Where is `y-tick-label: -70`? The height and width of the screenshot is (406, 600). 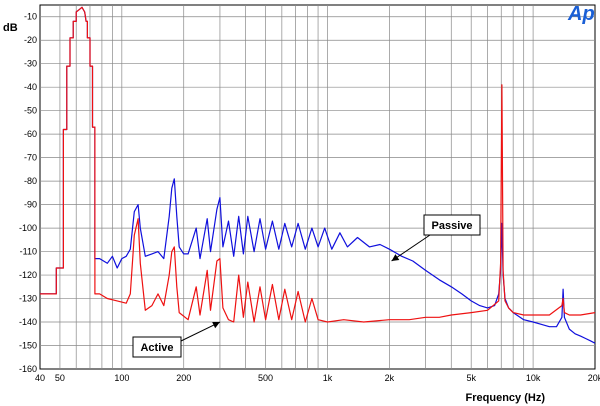 y-tick-label: -70 is located at coordinates (30, 158).